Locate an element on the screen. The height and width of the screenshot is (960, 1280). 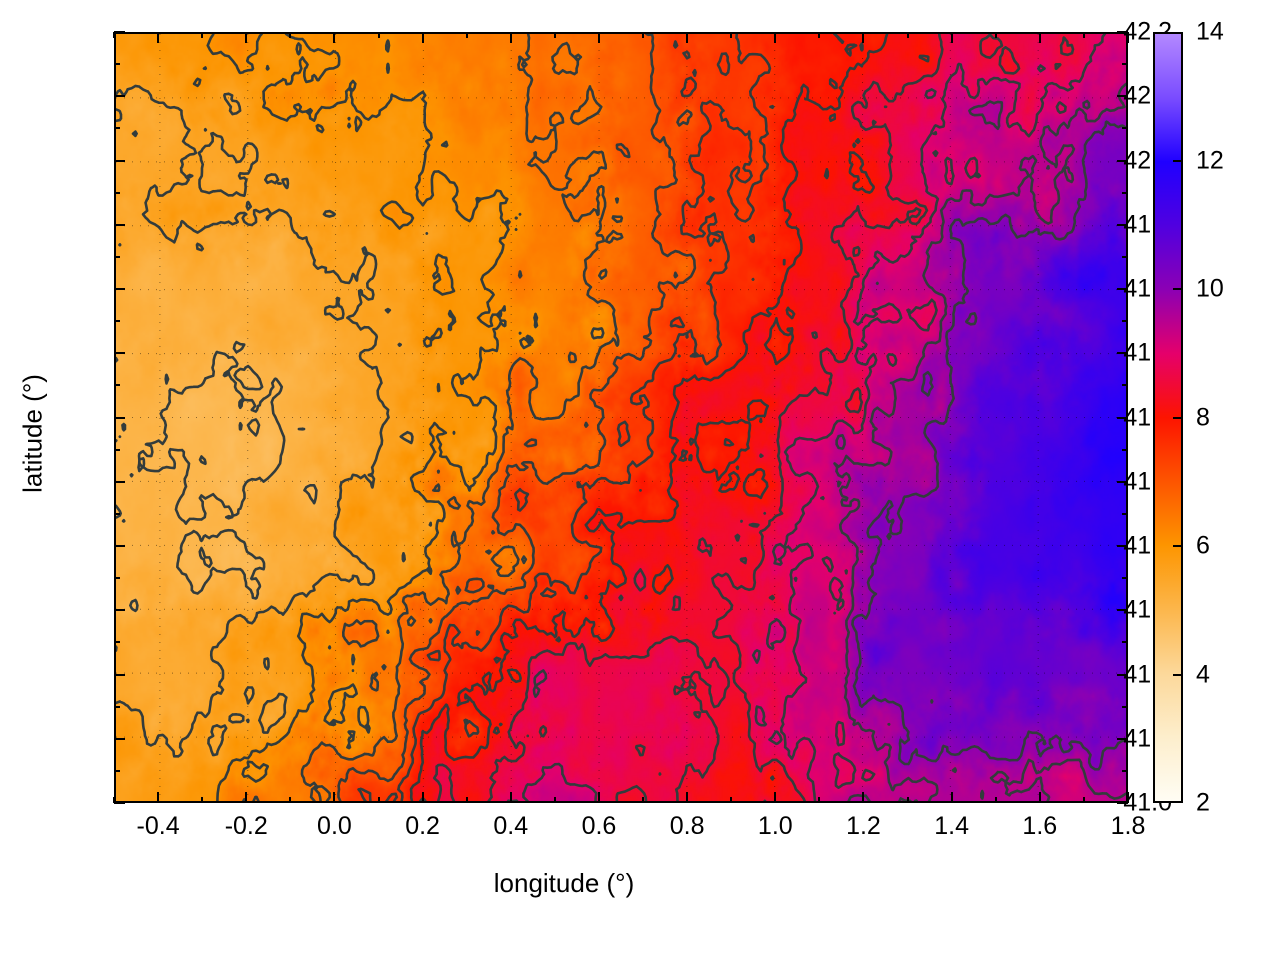
colorbar-tick-label: 12 is located at coordinates (1210, 160).